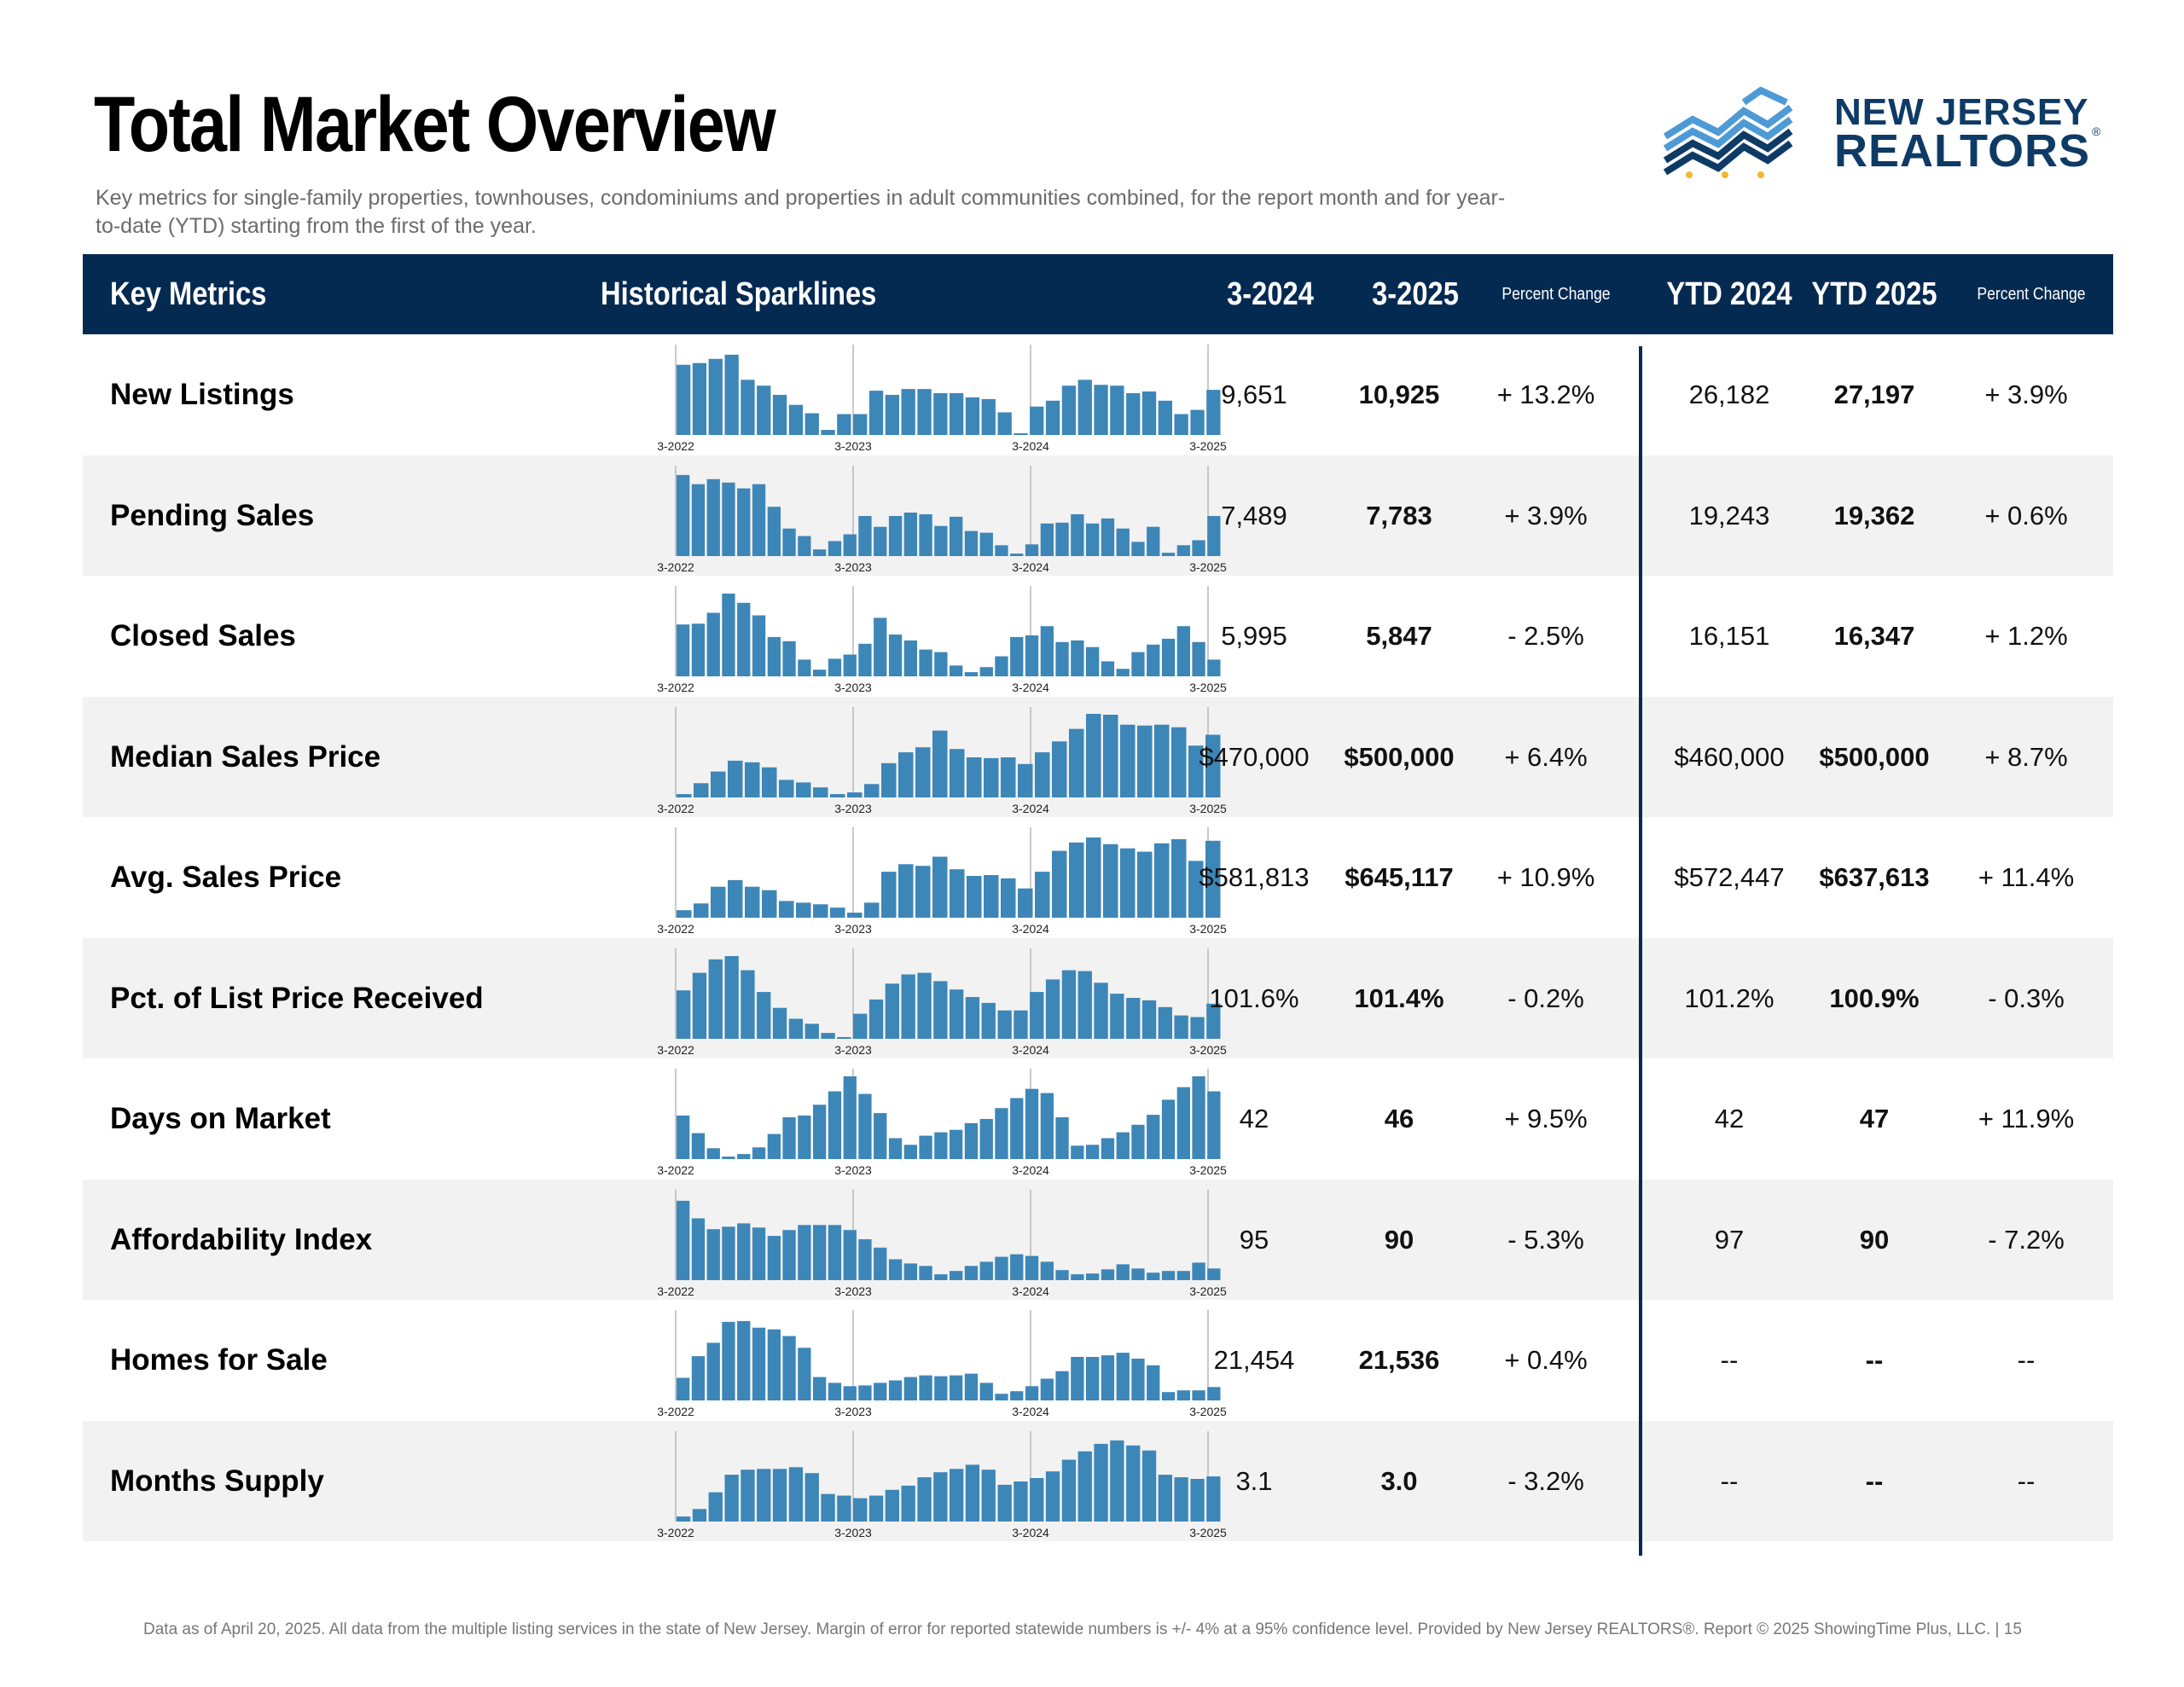  What do you see at coordinates (1546, 515) in the screenshot?
I see `percent-change: + 3.9%` at bounding box center [1546, 515].